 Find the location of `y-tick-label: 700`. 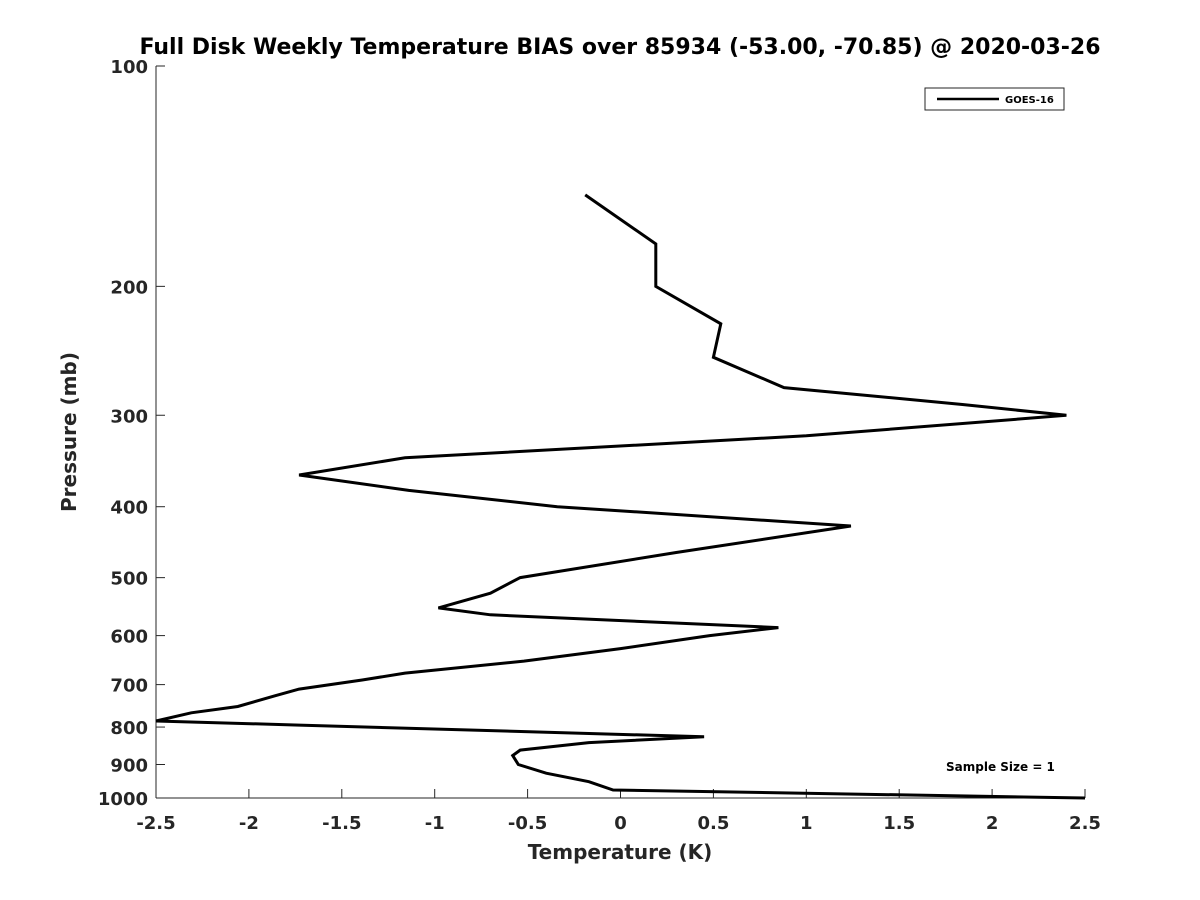

y-tick-label: 700 is located at coordinates (129, 686).